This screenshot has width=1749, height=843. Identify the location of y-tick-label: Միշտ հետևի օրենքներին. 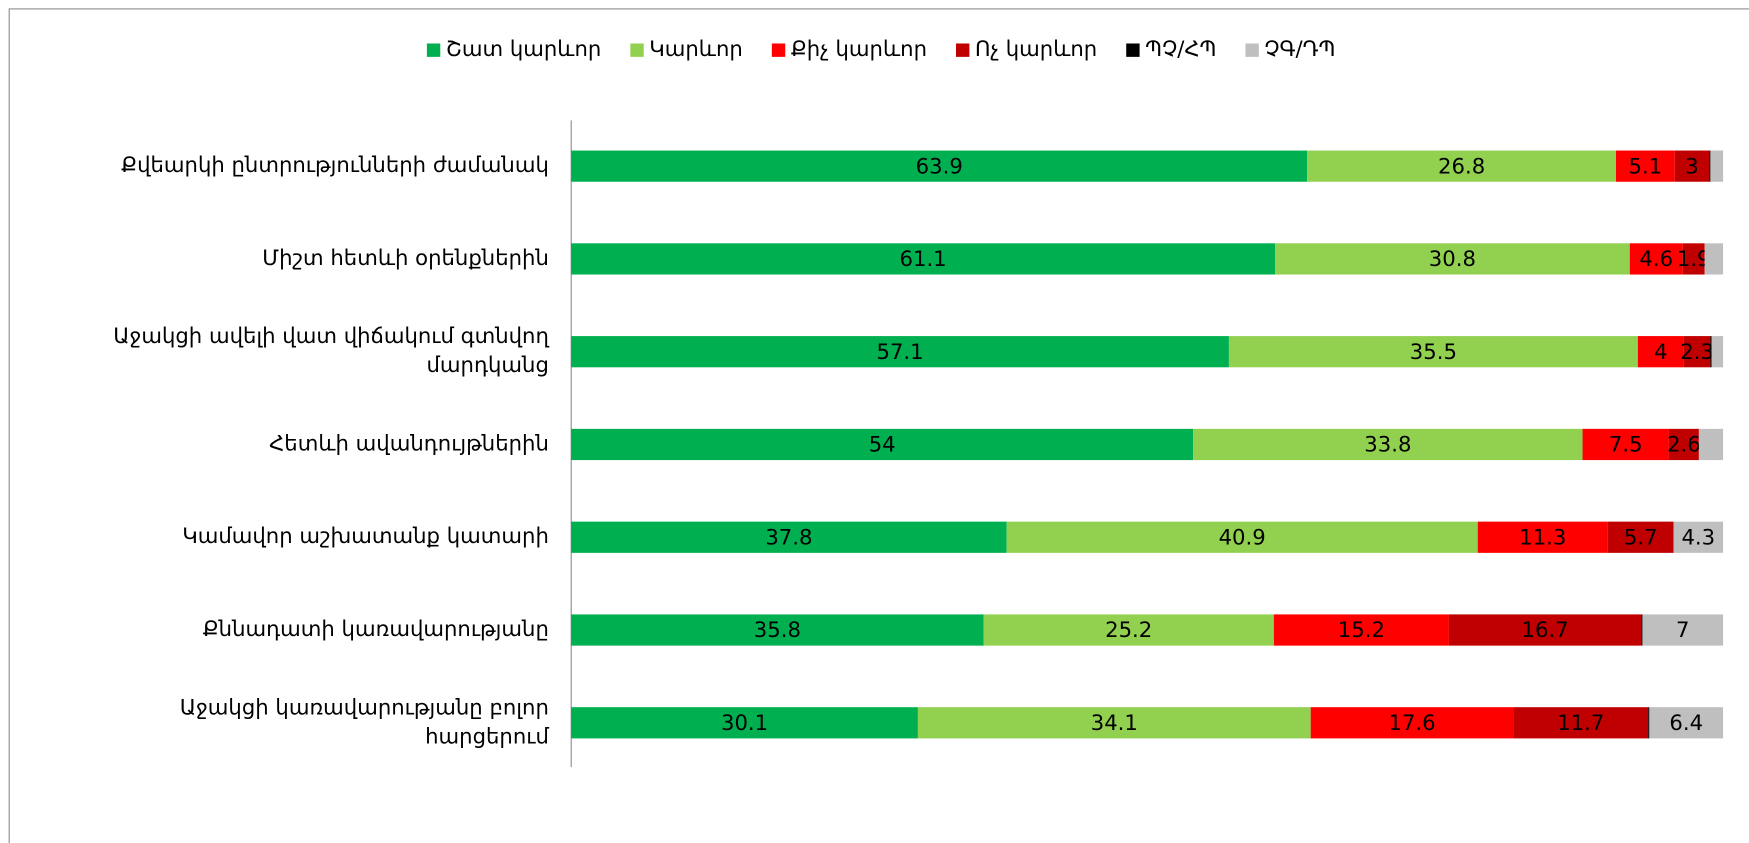
(405, 257).